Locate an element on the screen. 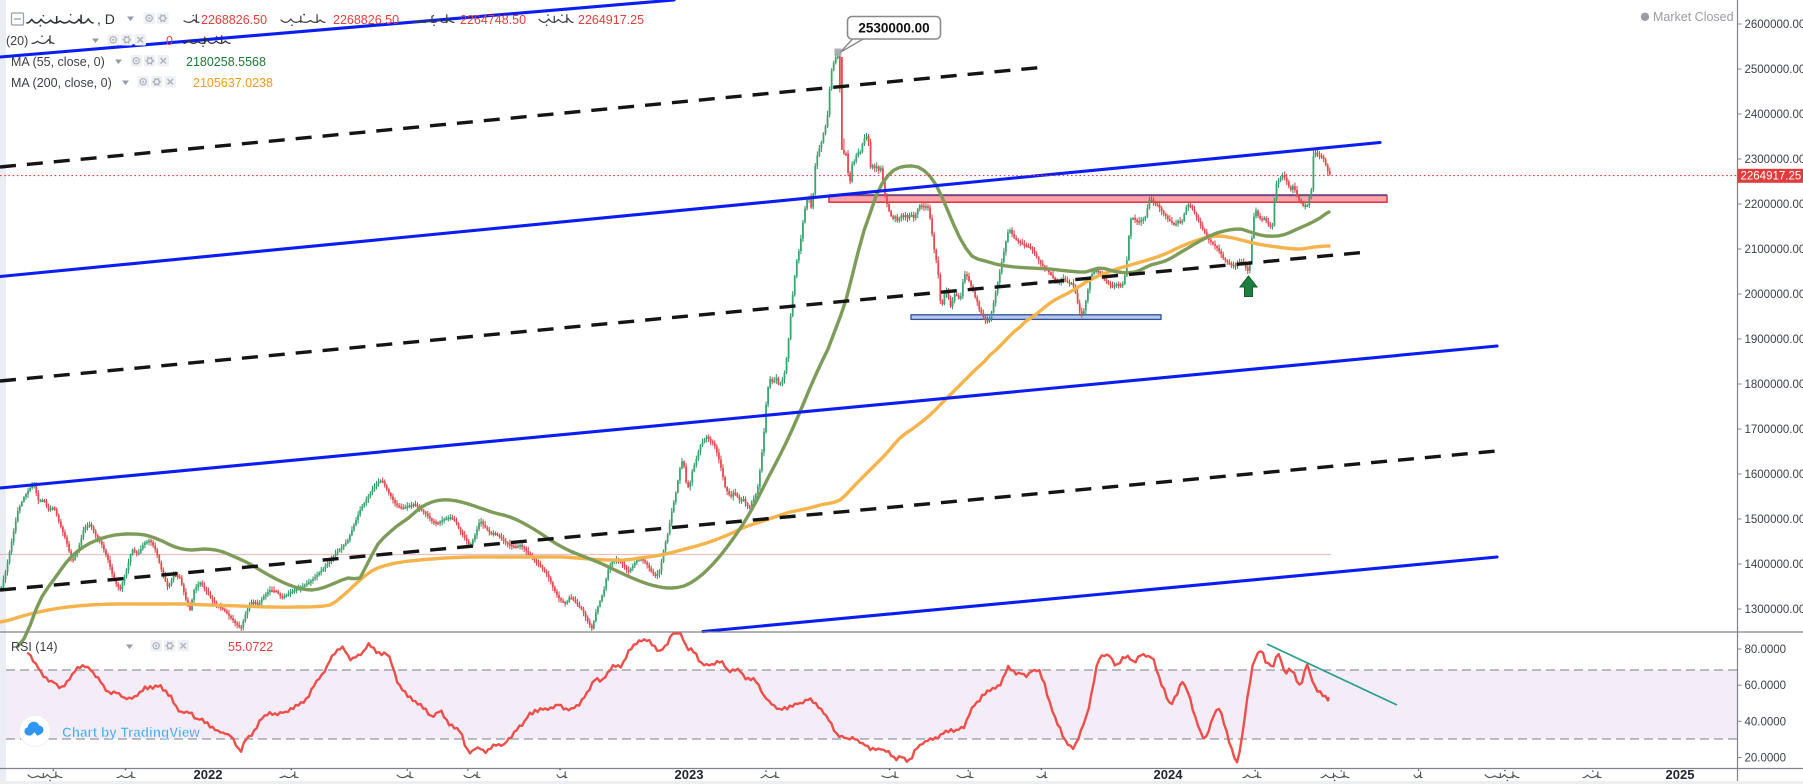 Image resolution: width=1803 pixels, height=784 pixels. svg-text: 0 is located at coordinates (169, 41).